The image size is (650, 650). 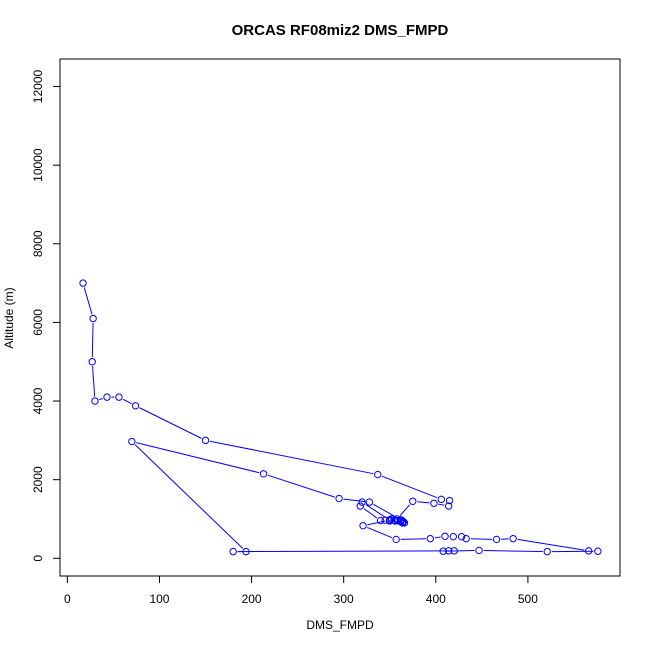 I want to click on x-tick-label: 300, so click(x=344, y=599).